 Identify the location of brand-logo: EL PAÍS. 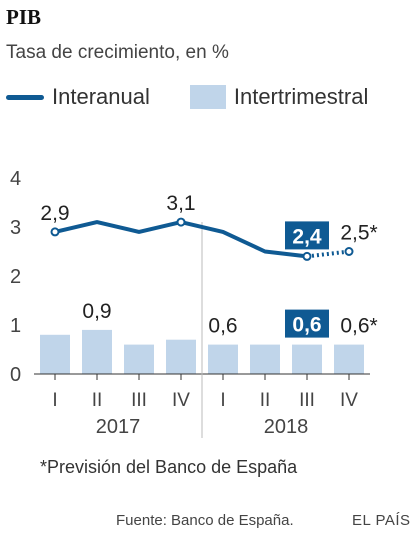
(381, 520).